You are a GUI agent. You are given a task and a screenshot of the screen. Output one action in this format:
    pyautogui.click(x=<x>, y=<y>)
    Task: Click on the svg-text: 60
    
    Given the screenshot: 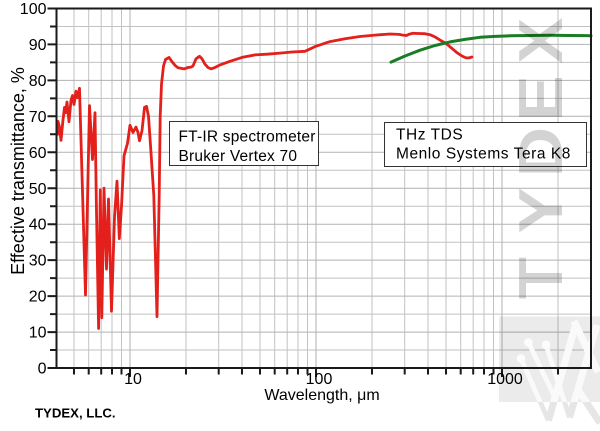 What is the action you would take?
    pyautogui.click(x=38, y=153)
    